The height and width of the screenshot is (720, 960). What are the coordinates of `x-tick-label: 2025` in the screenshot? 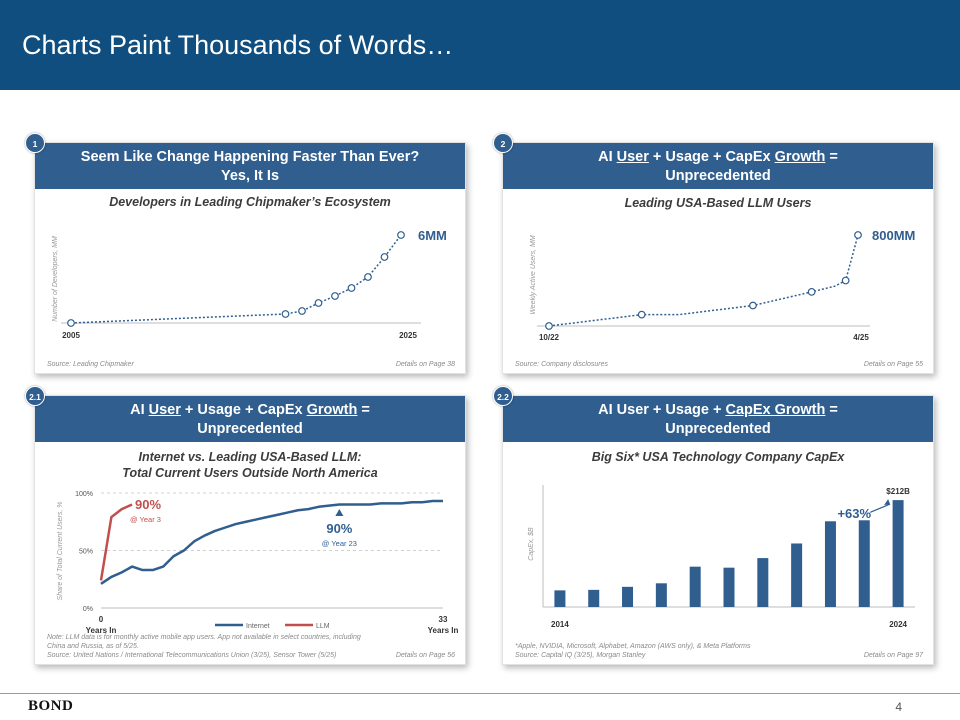 It's located at (408, 335).